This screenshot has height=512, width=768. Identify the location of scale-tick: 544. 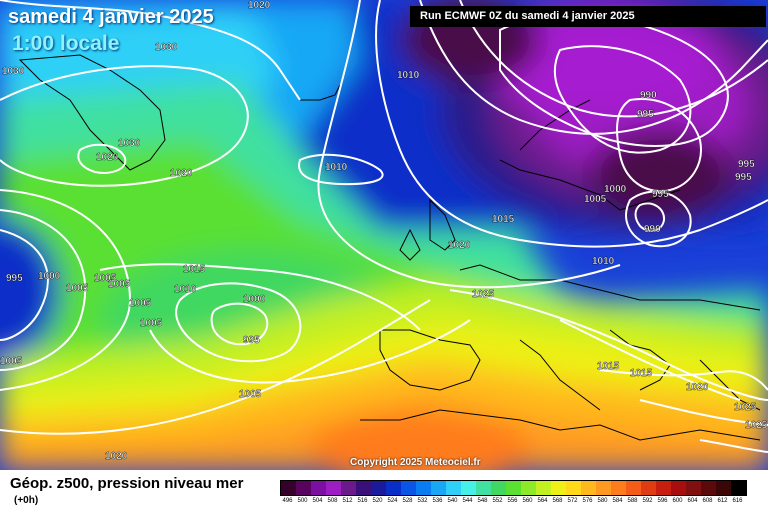
(467, 501).